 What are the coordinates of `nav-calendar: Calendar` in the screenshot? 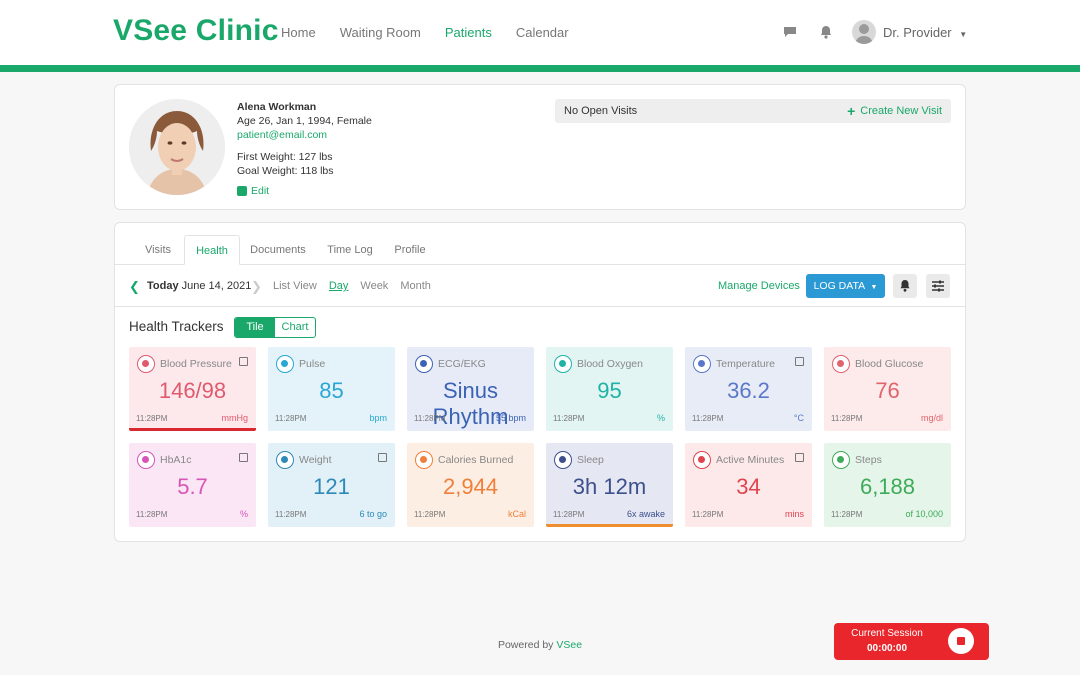 It's located at (542, 32).